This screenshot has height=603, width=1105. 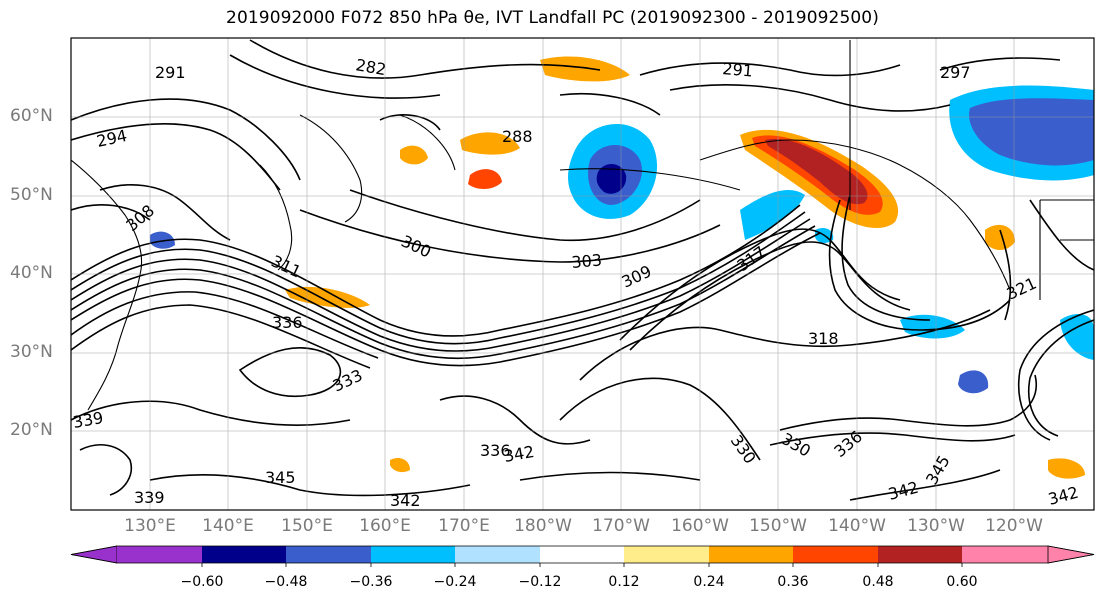 What do you see at coordinates (823, 338) in the screenshot?
I see `contour-label: 318` at bounding box center [823, 338].